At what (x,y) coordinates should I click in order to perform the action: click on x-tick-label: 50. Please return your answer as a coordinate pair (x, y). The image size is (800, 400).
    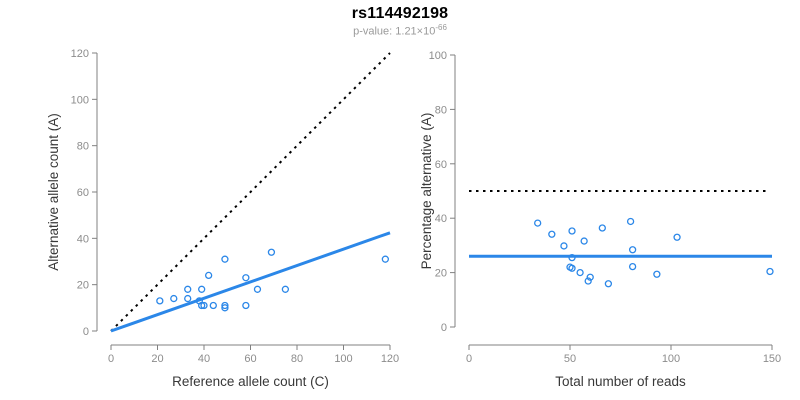
    Looking at the image, I should click on (570, 359).